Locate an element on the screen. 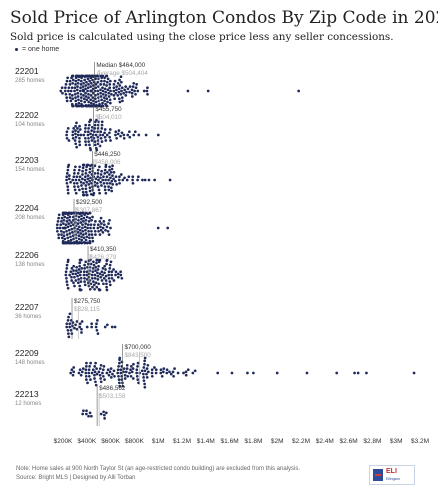 The height and width of the screenshot is (493, 438). x-tick-label: $2.8M is located at coordinates (372, 441).